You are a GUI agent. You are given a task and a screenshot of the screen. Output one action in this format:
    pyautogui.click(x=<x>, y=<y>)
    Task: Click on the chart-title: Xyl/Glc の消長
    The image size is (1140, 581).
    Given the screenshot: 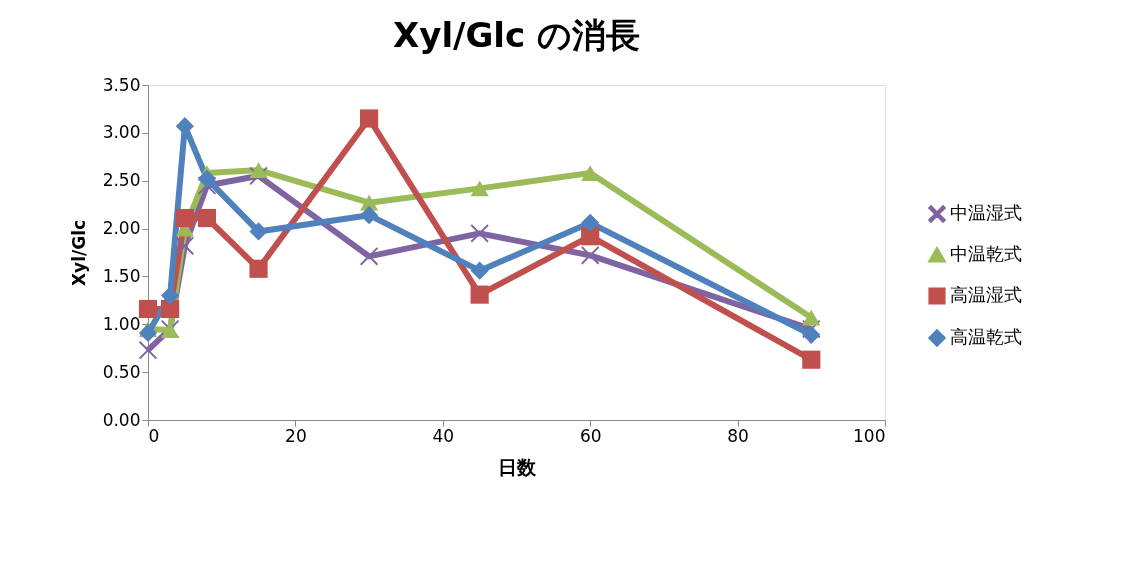 What is the action you would take?
    pyautogui.click(x=516, y=35)
    